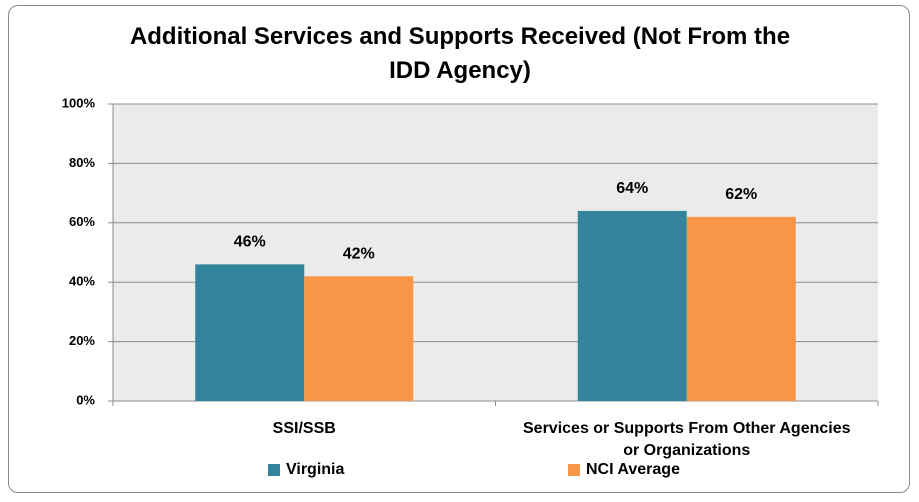 This screenshot has width=919, height=502. Describe the element at coordinates (632, 188) in the screenshot. I see `data-label: 64%` at that location.